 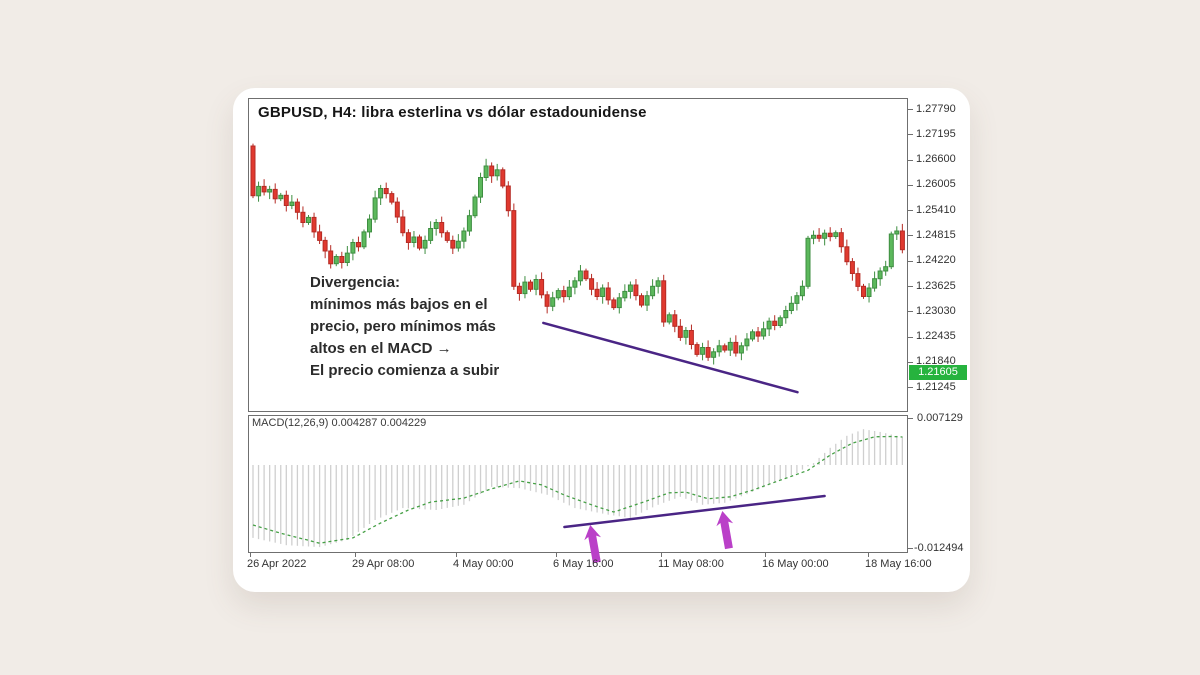 What do you see at coordinates (936, 260) in the screenshot?
I see `price-axis-label: 1.24220` at bounding box center [936, 260].